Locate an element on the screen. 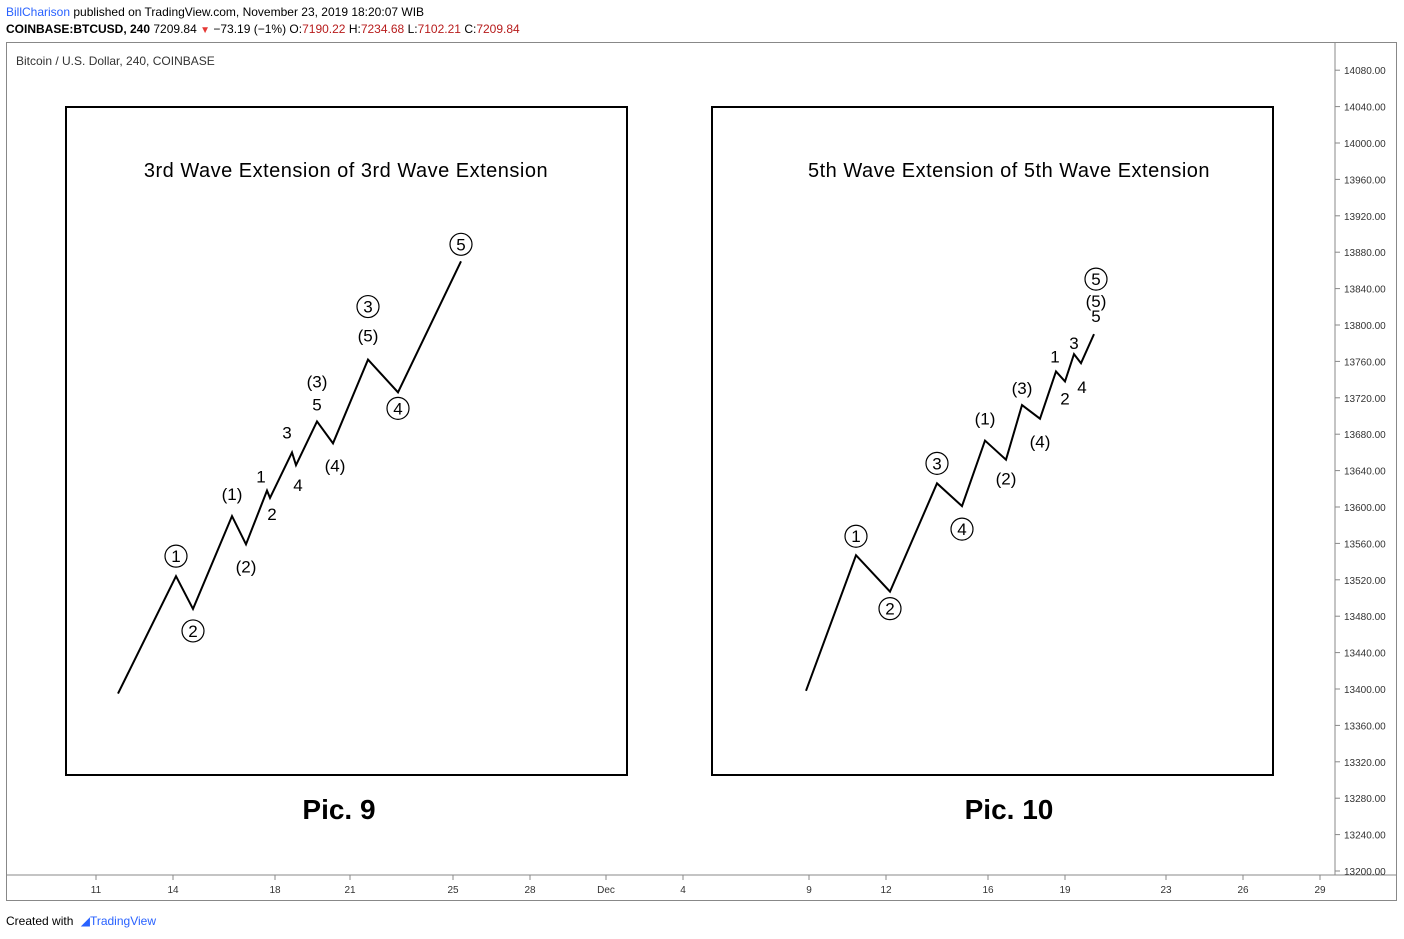 The image size is (1404, 939). price-tick-label: 14040.00 is located at coordinates (1365, 108).